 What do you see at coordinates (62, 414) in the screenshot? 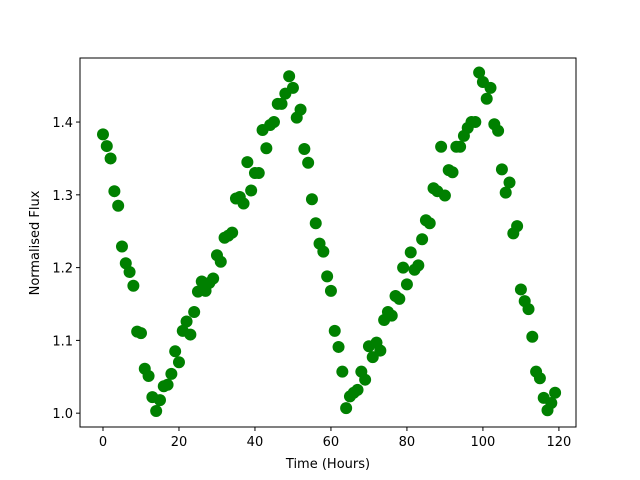
I see `y-tick-label: 1.0` at bounding box center [62, 414].